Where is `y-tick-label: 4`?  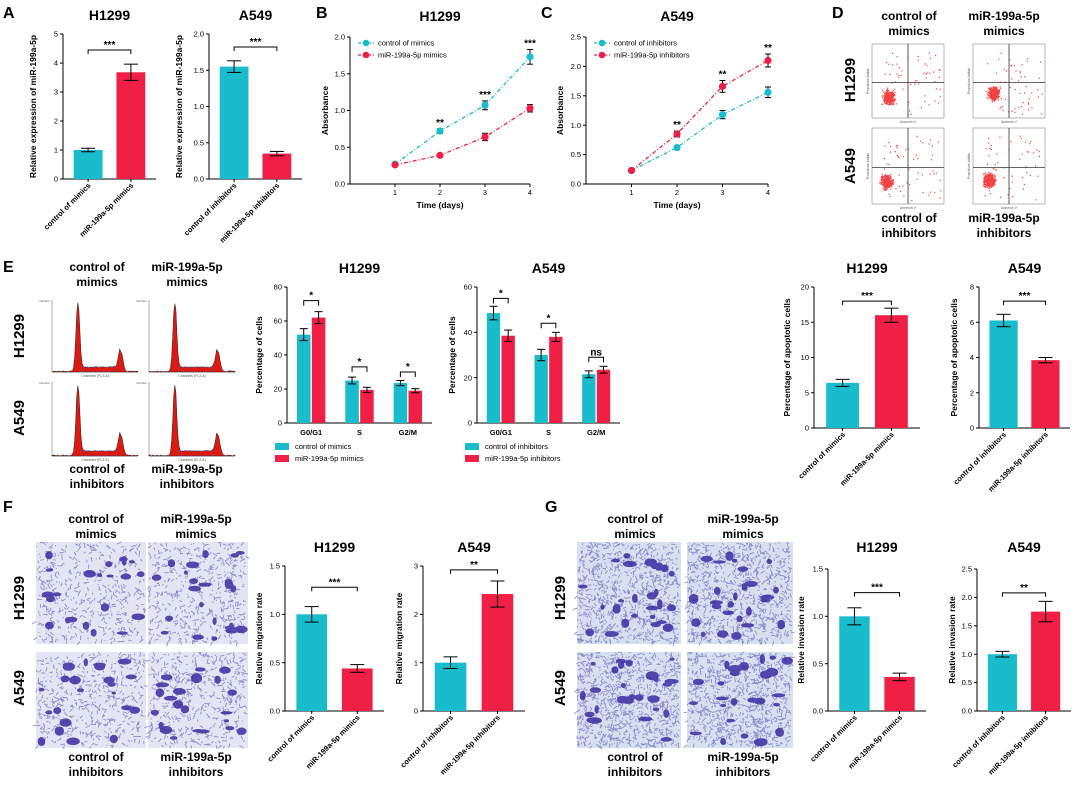
y-tick-label: 4 is located at coordinates (972, 357).